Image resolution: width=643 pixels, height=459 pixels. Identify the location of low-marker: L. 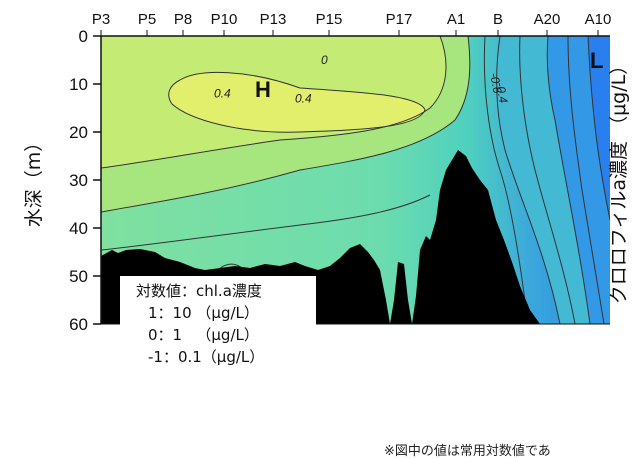
(596, 60).